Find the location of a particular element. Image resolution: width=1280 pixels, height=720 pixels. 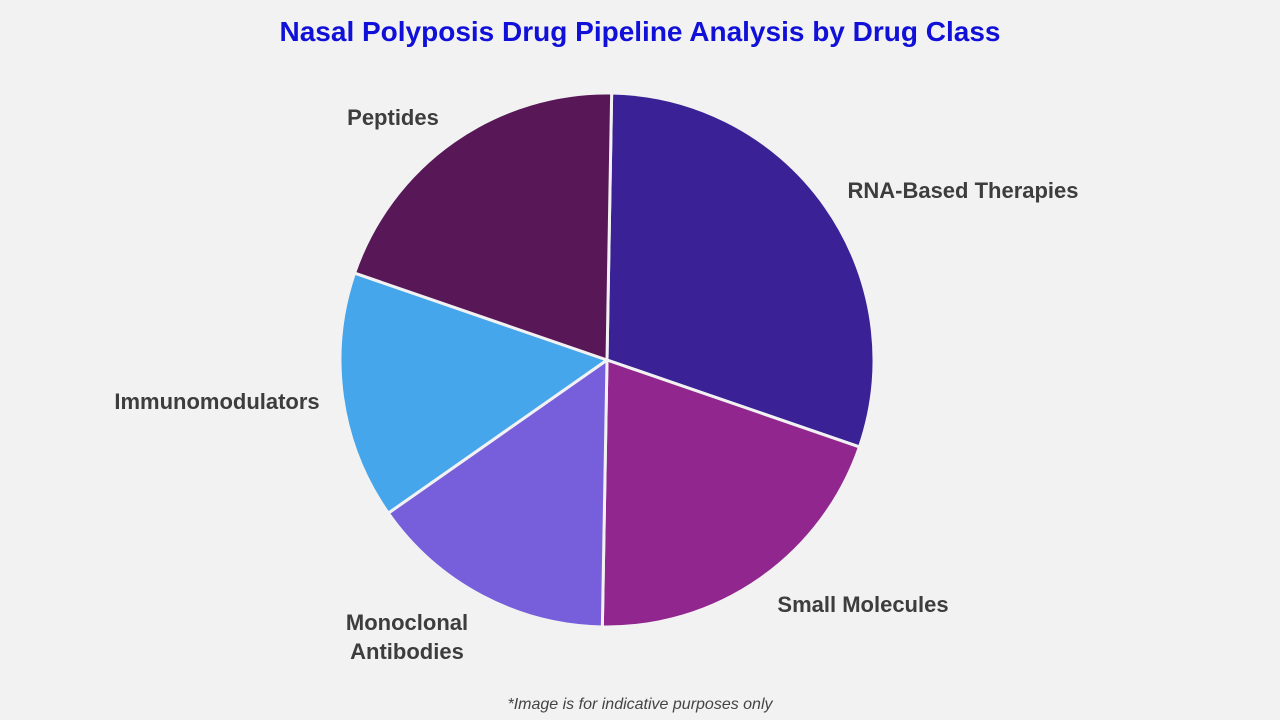

pie-label-small-molecules: Small Molecules is located at coordinates (862, 604).